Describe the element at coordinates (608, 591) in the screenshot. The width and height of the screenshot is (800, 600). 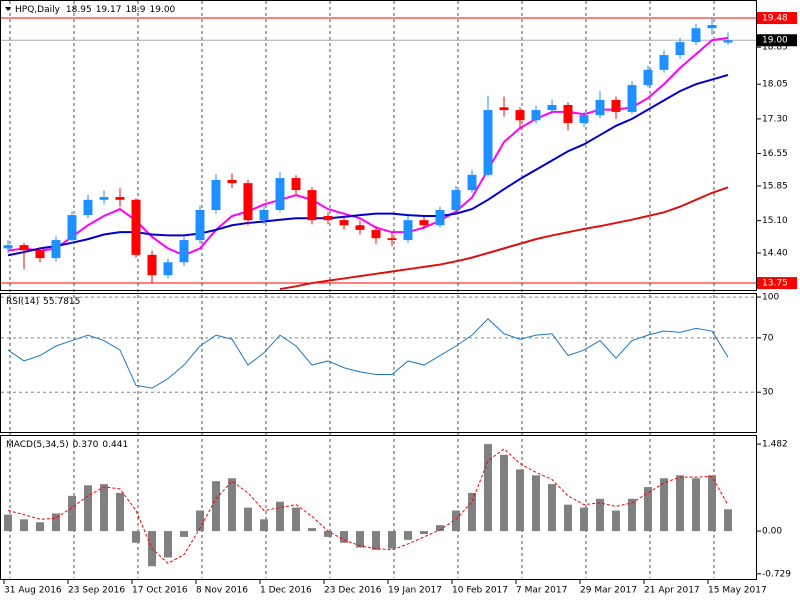
I see `x-tick-label: 29 Mar 2017` at that location.